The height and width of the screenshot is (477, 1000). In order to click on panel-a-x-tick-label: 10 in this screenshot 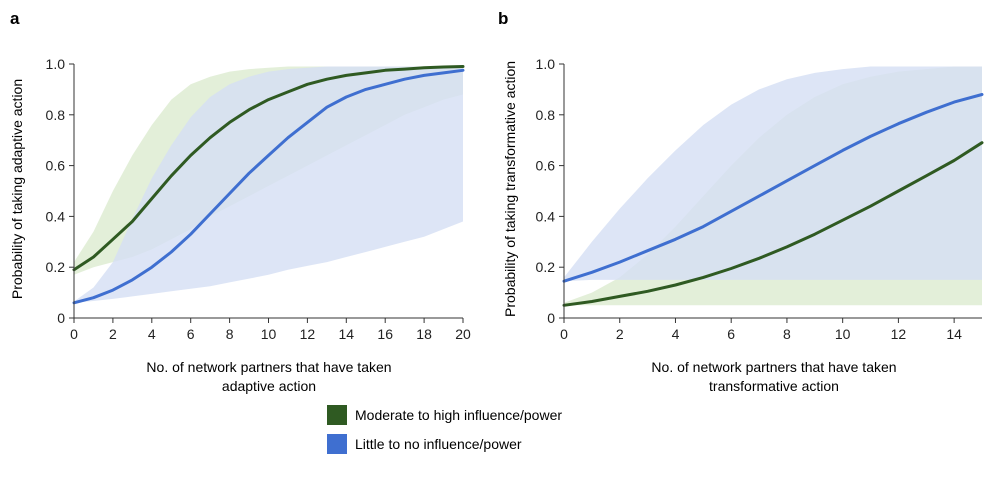, I will do `click(269, 334)`.